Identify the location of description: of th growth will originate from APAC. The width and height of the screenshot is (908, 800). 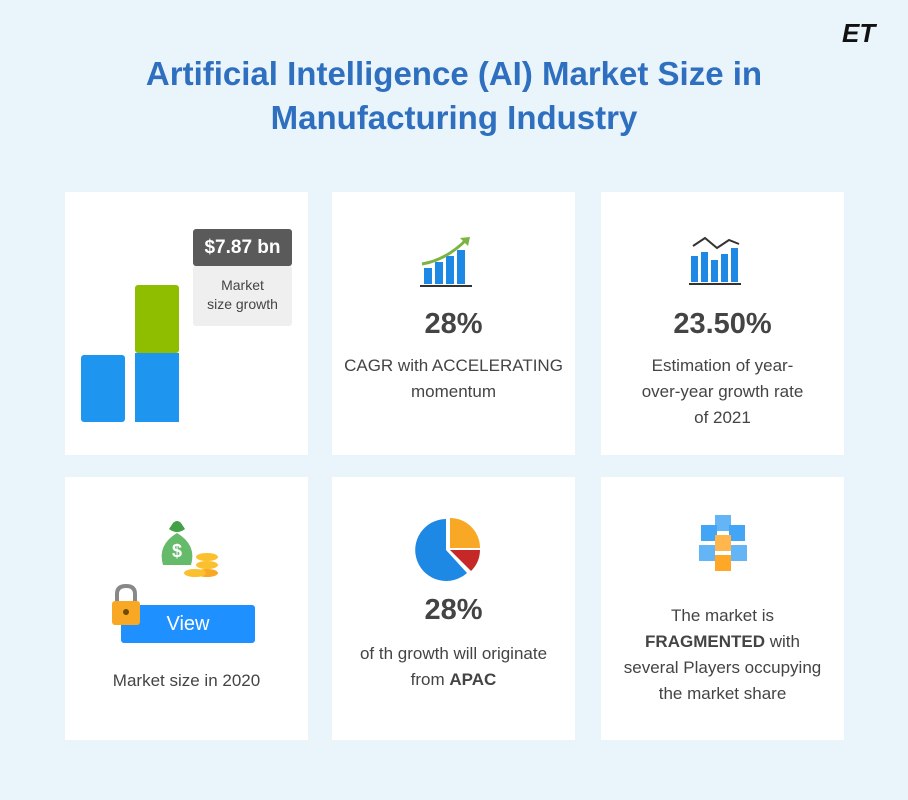
(453, 667).